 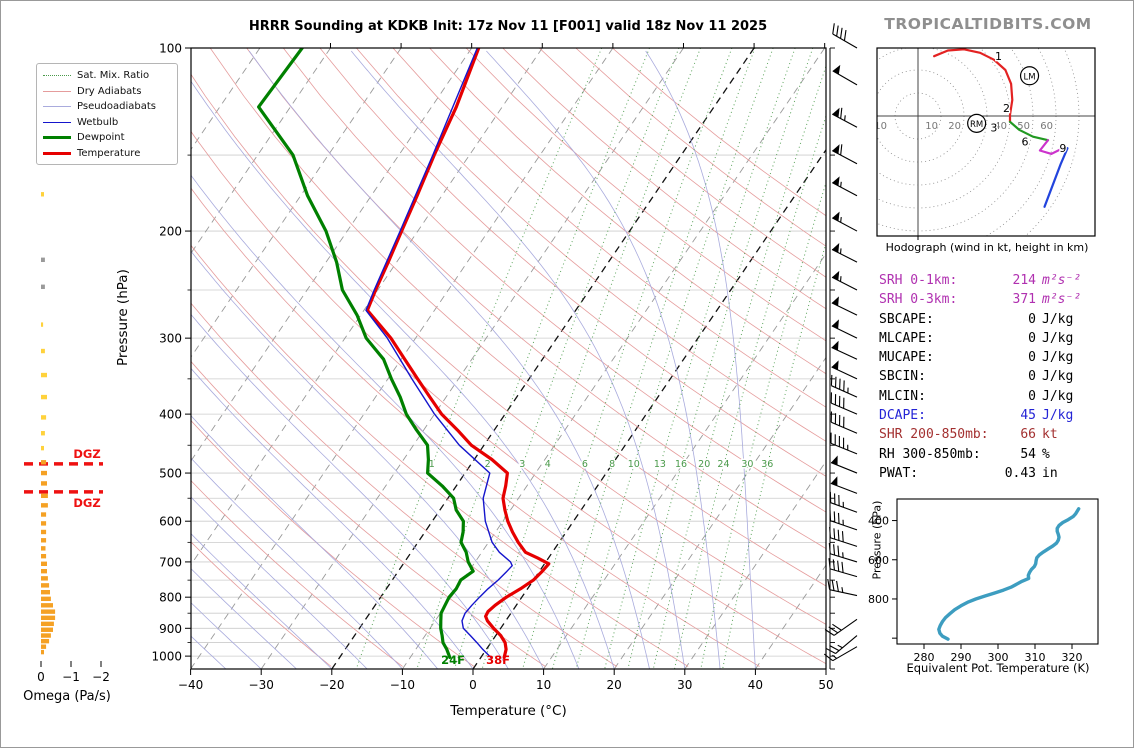 What do you see at coordinates (1062, 300) in the screenshot?
I see `stat-unit: m²s⁻²` at bounding box center [1062, 300].